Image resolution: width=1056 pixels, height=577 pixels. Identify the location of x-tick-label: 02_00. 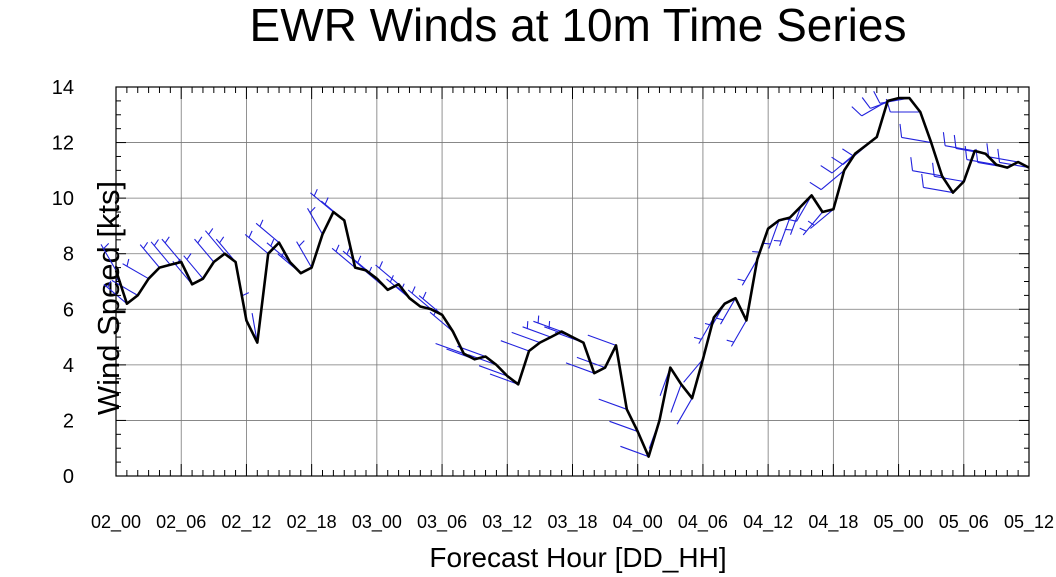
(116, 522).